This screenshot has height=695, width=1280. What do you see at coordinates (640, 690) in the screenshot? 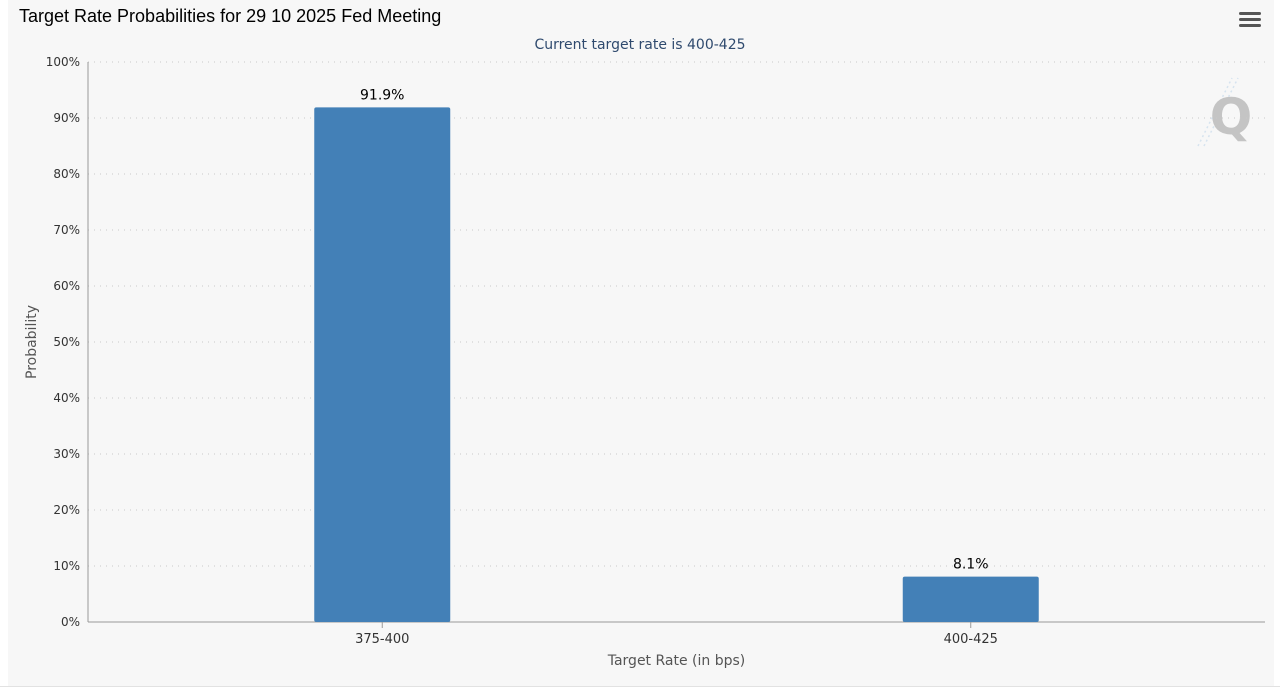
I see `bottom-divider` at bounding box center [640, 690].